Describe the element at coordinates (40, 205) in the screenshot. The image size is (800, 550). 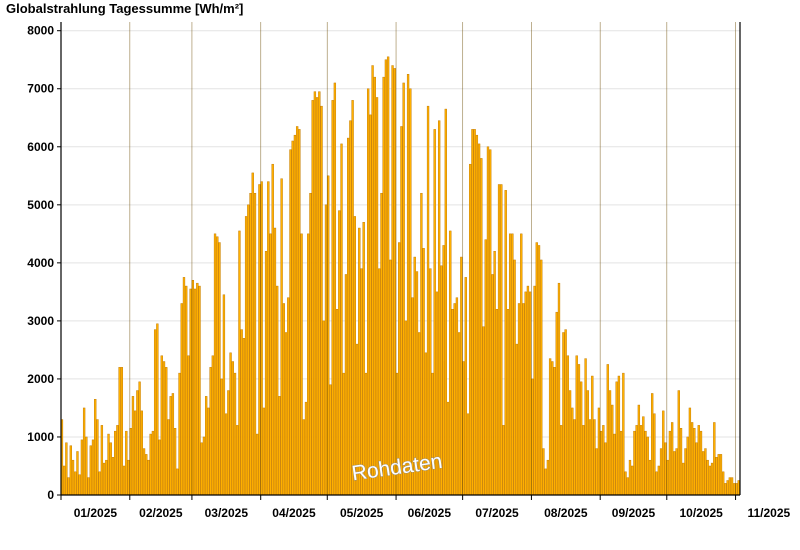
I see `y-tick-label: 5000` at that location.